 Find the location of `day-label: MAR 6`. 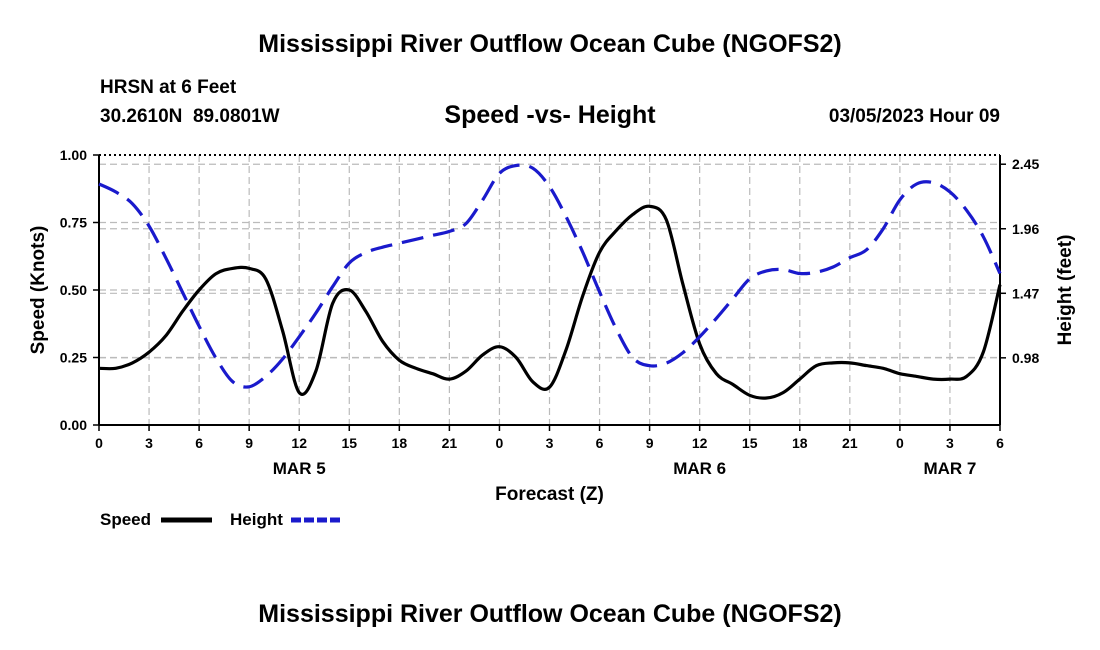

day-label: MAR 6 is located at coordinates (699, 468).